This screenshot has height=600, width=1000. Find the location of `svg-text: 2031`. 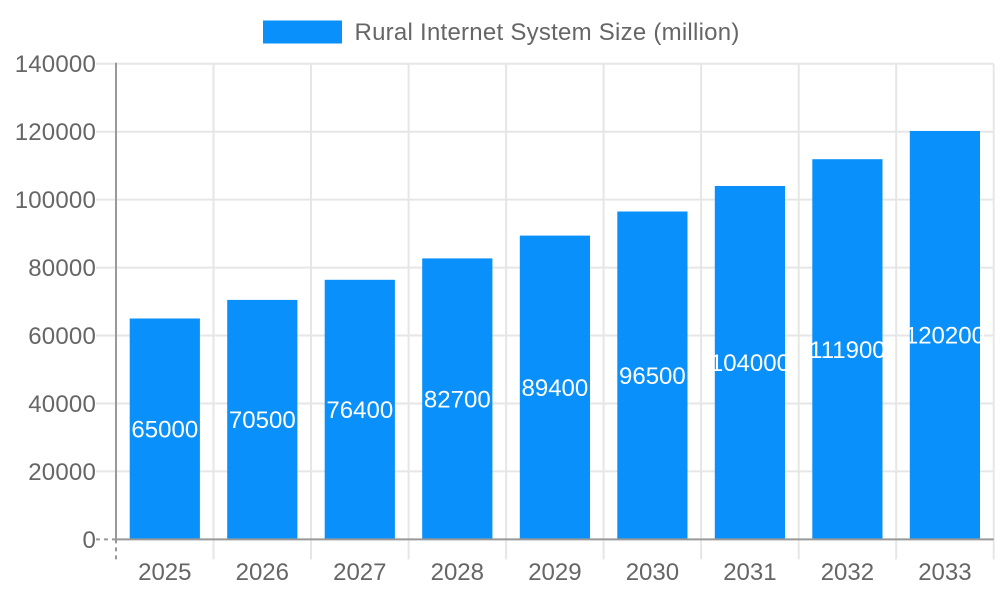

svg-text: 2031 is located at coordinates (749, 572).